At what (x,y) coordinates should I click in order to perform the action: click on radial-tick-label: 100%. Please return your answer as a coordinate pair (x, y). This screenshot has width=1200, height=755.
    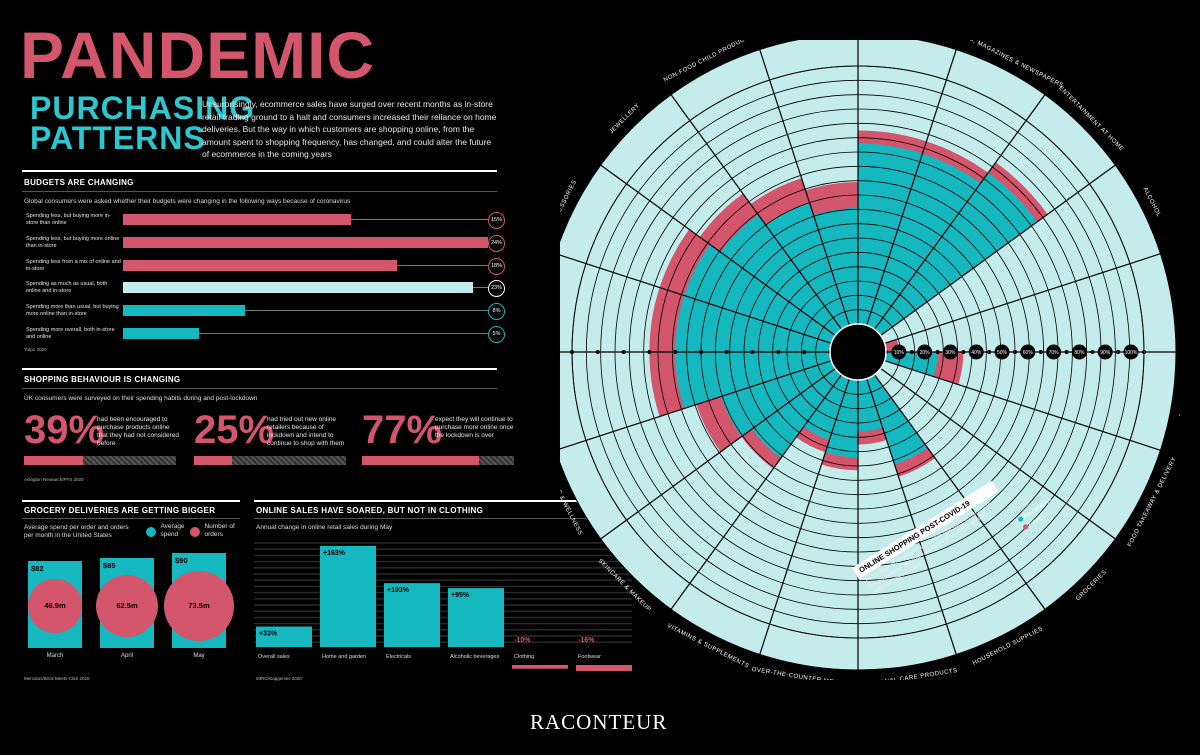
    Looking at the image, I should click on (1131, 353).